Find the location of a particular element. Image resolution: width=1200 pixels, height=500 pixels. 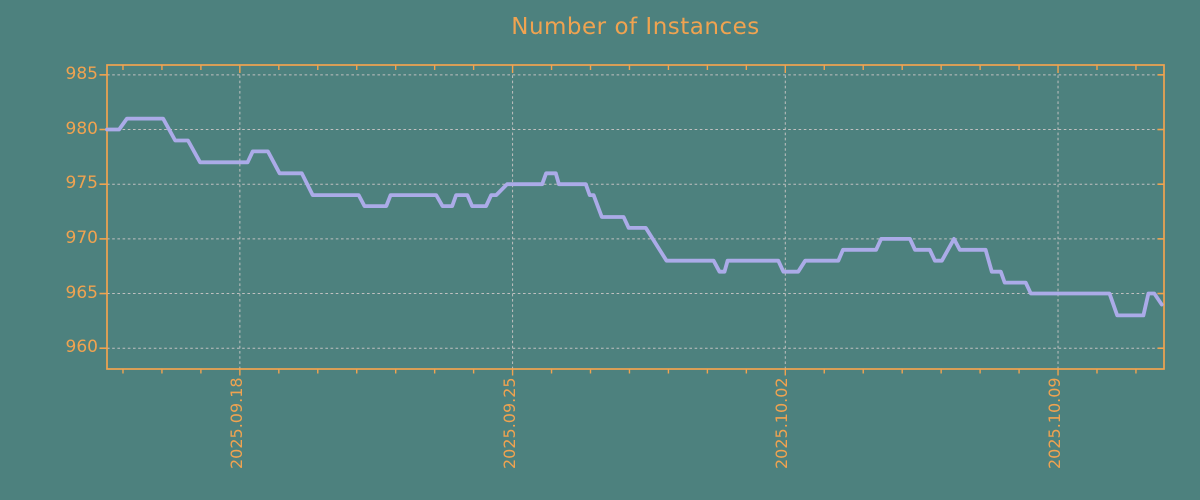

y-axis-tick-label: 960 is located at coordinates (81, 347).